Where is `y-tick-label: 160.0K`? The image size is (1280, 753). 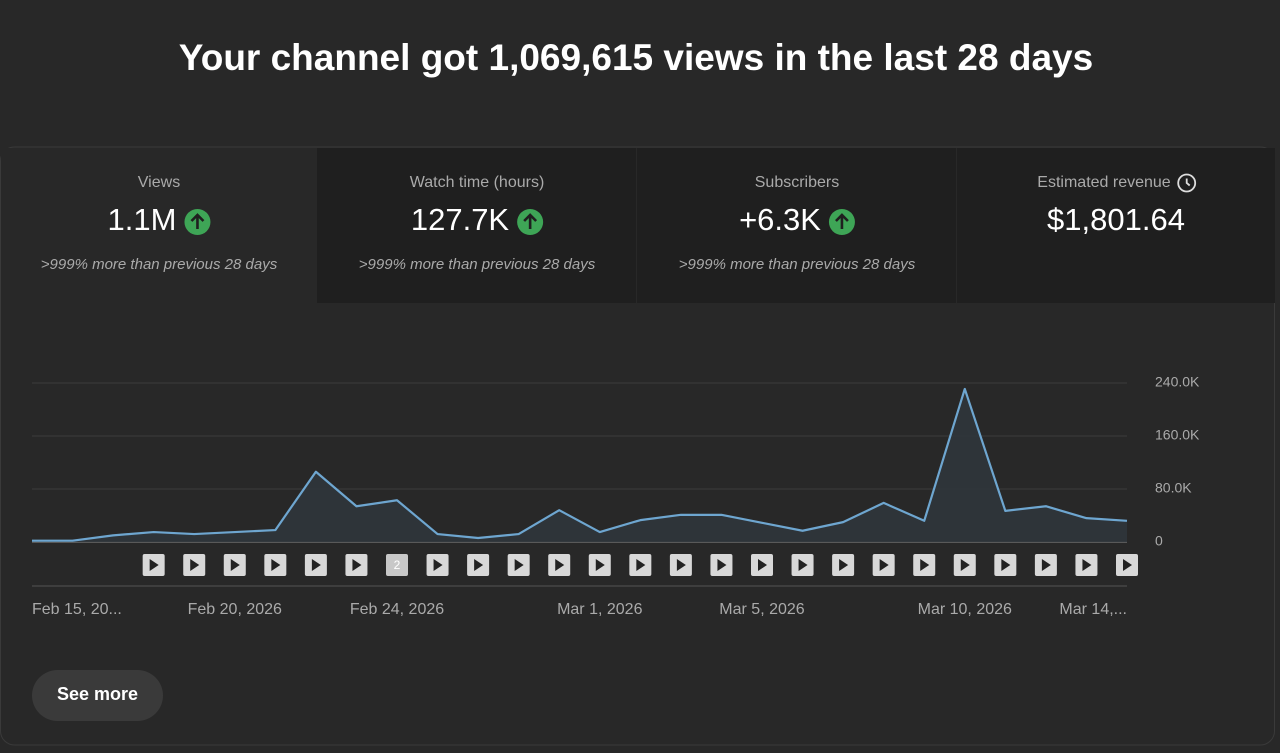
y-tick-label: 160.0K is located at coordinates (1177, 435).